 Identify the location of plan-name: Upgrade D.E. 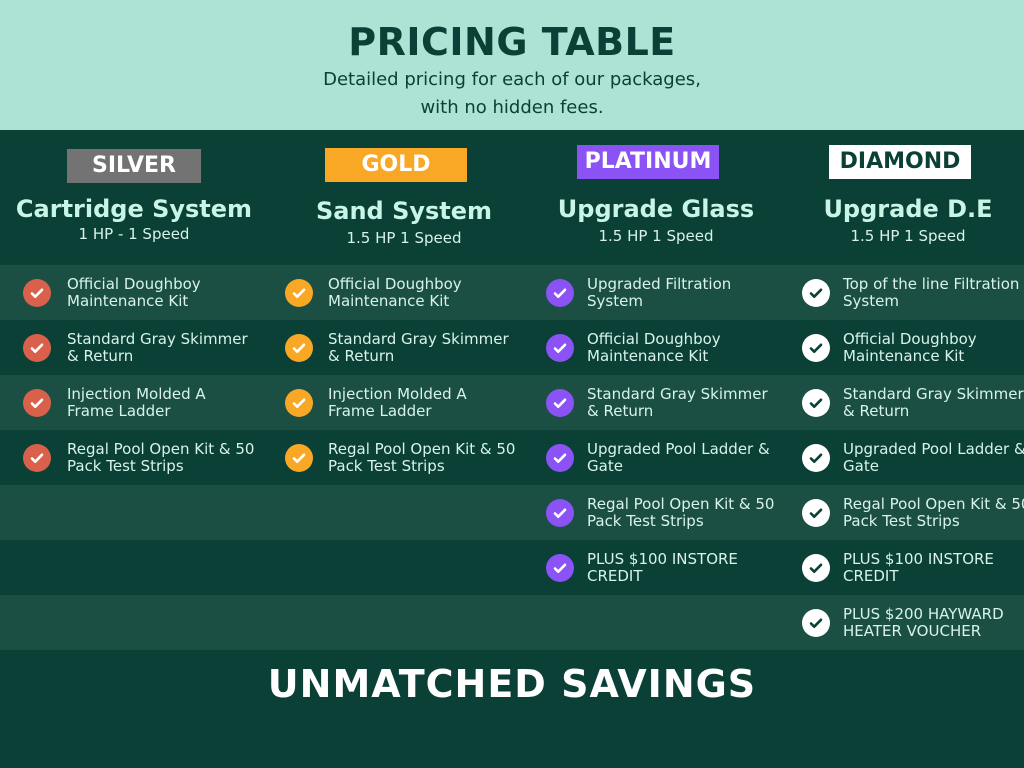
(908, 209).